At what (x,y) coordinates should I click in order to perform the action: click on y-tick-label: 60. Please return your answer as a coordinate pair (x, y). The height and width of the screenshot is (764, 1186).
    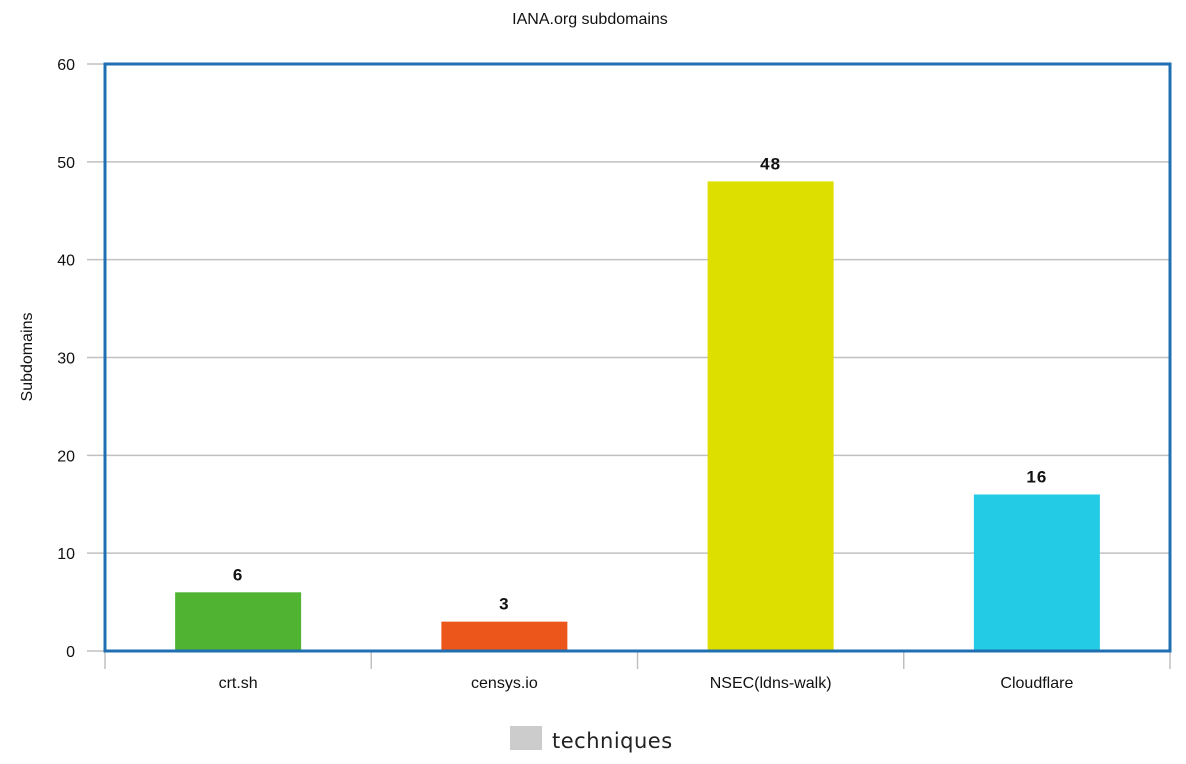
    Looking at the image, I should click on (66, 65).